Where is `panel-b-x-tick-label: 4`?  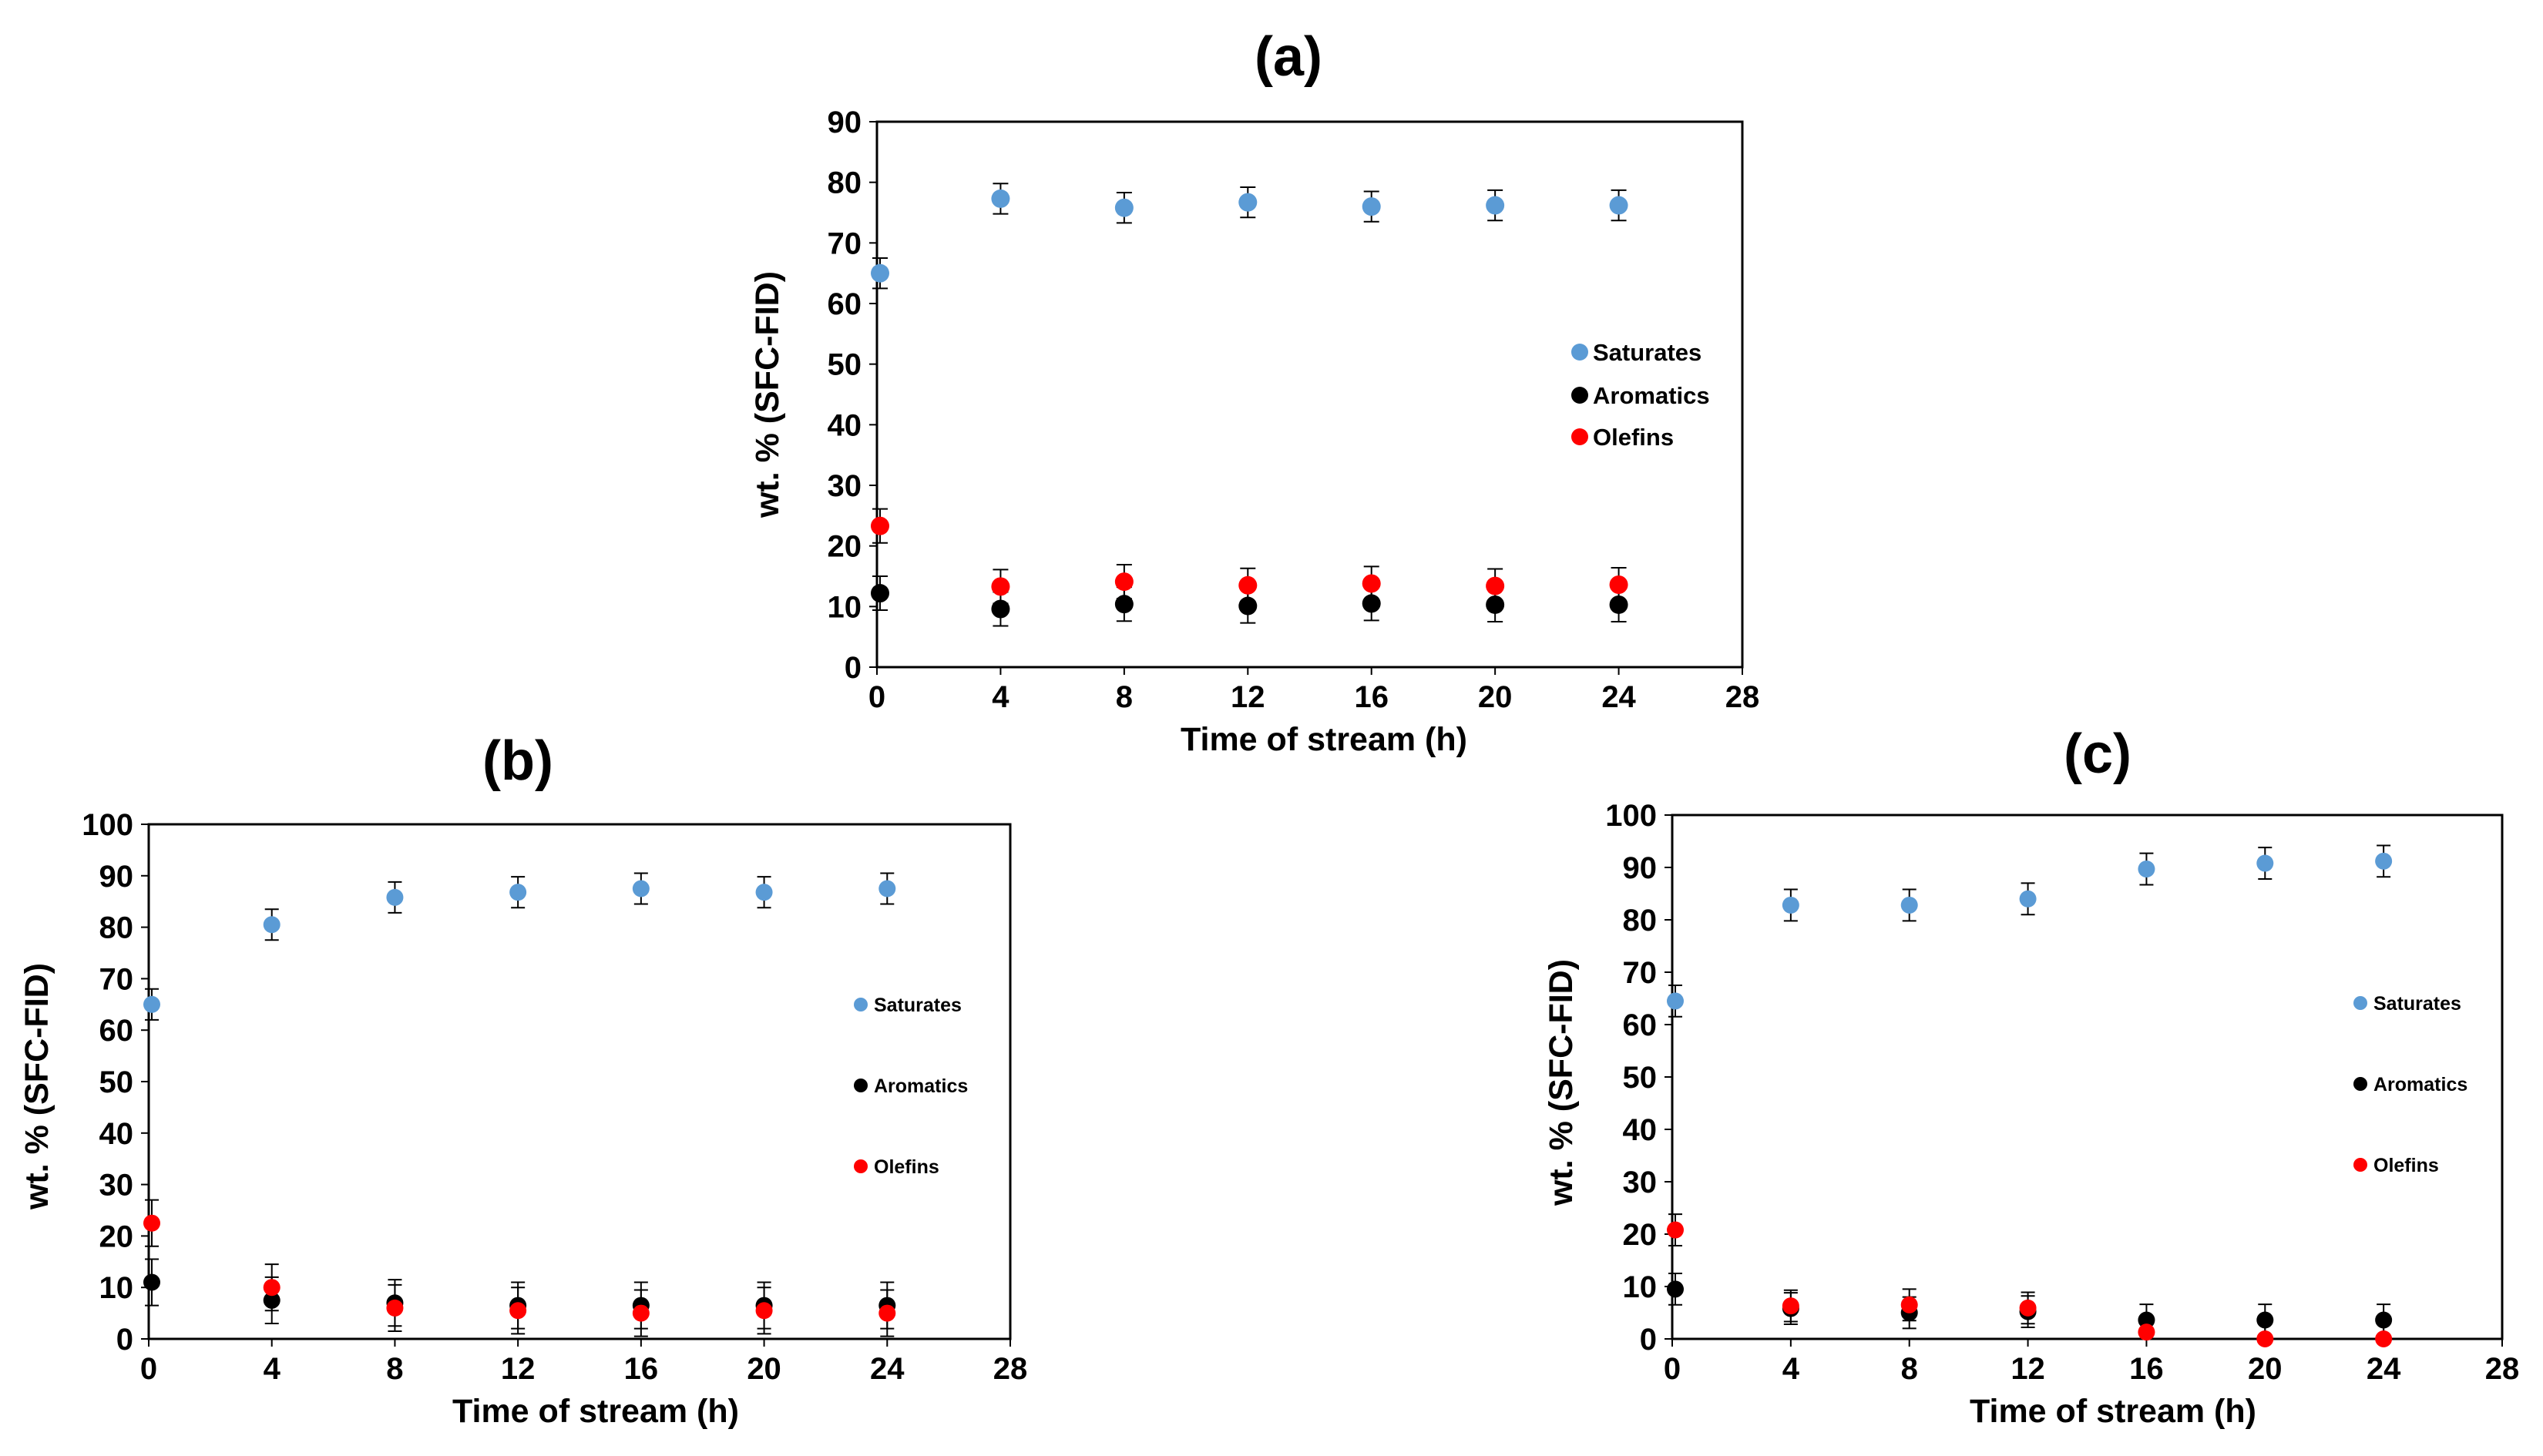
panel-b-x-tick-label: 4 is located at coordinates (272, 1369).